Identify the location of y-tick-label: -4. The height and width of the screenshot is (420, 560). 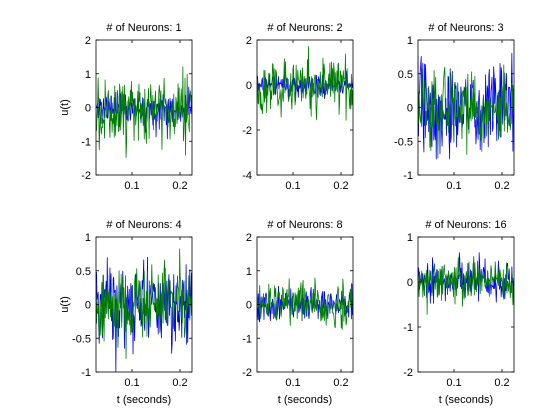
(247, 176).